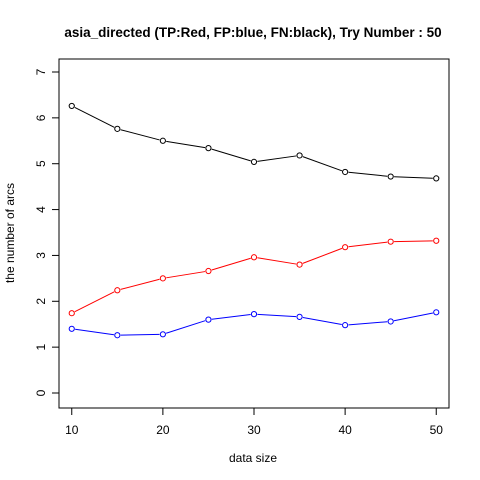 The height and width of the screenshot is (480, 480). I want to click on x-tick-label: 30, so click(254, 430).